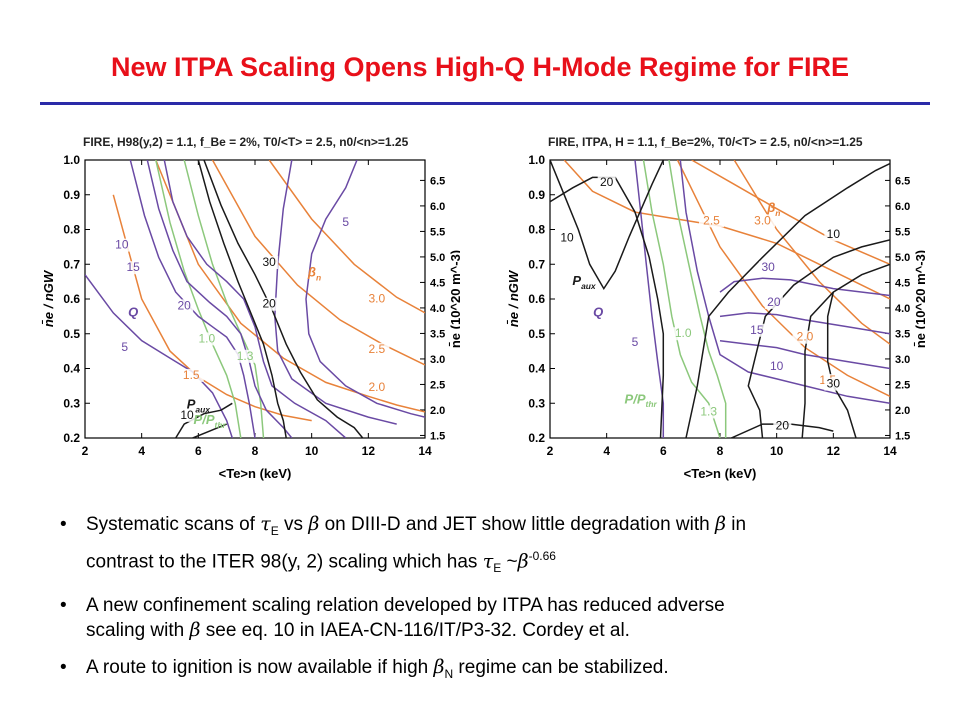  Describe the element at coordinates (536, 334) in the screenshot. I see `right-chart-y-tick-label: 0.5` at that location.